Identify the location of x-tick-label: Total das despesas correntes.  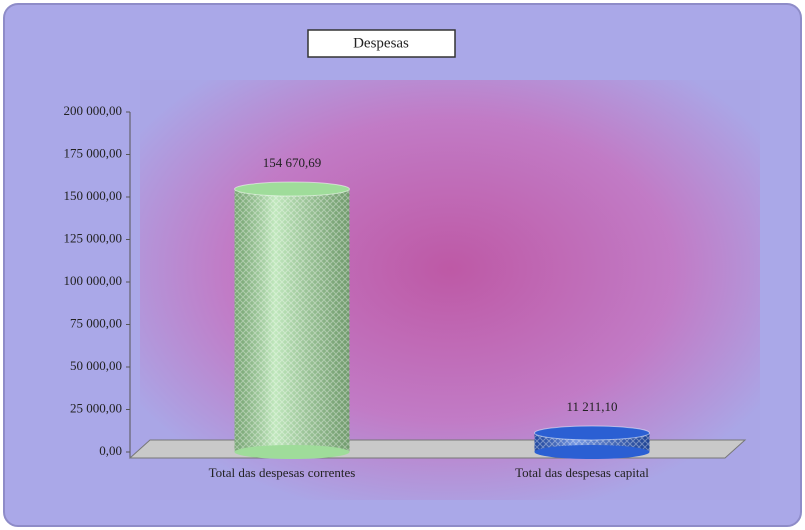
(282, 472).